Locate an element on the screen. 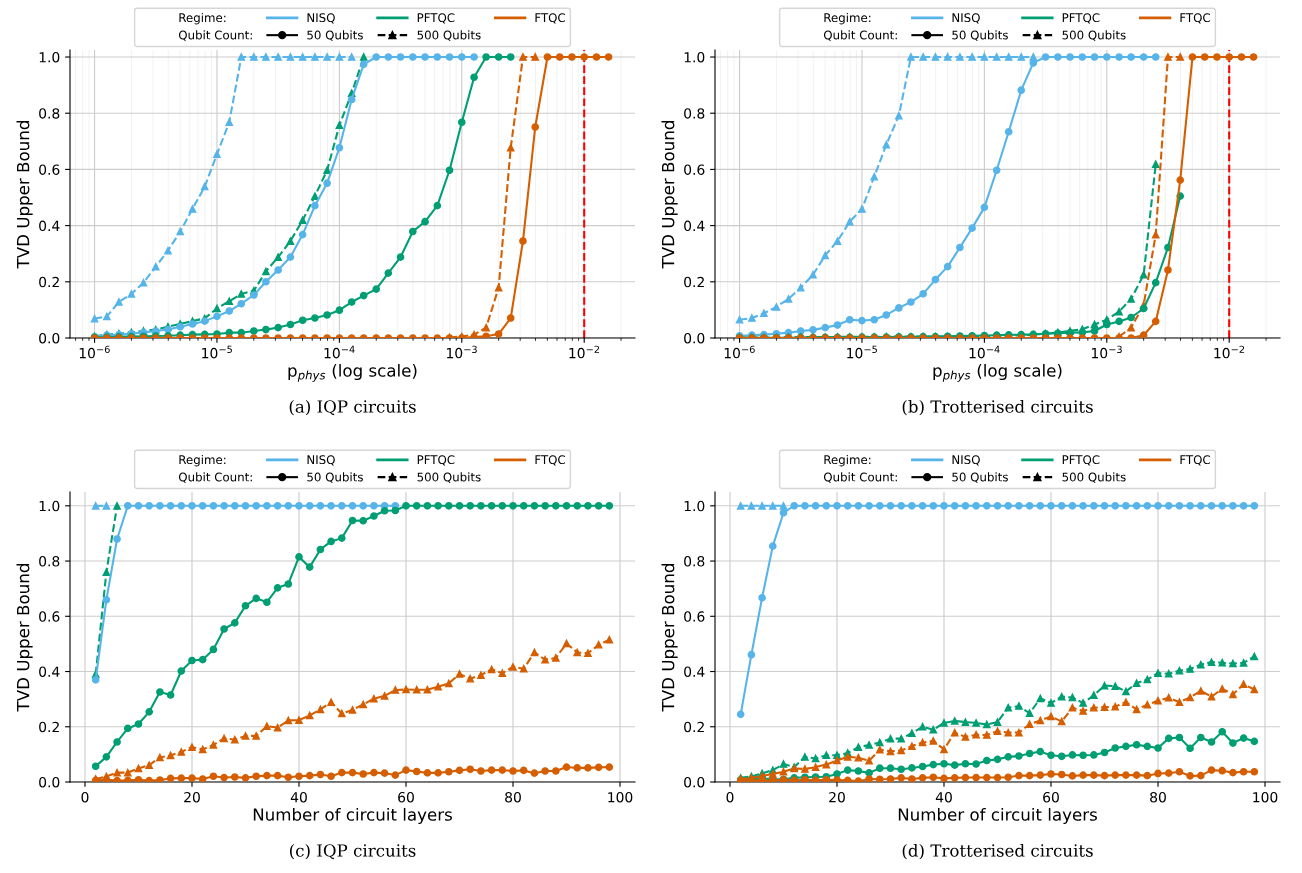 The height and width of the screenshot is (873, 1302). text: (c) IQP circuits is located at coordinates (352, 851).